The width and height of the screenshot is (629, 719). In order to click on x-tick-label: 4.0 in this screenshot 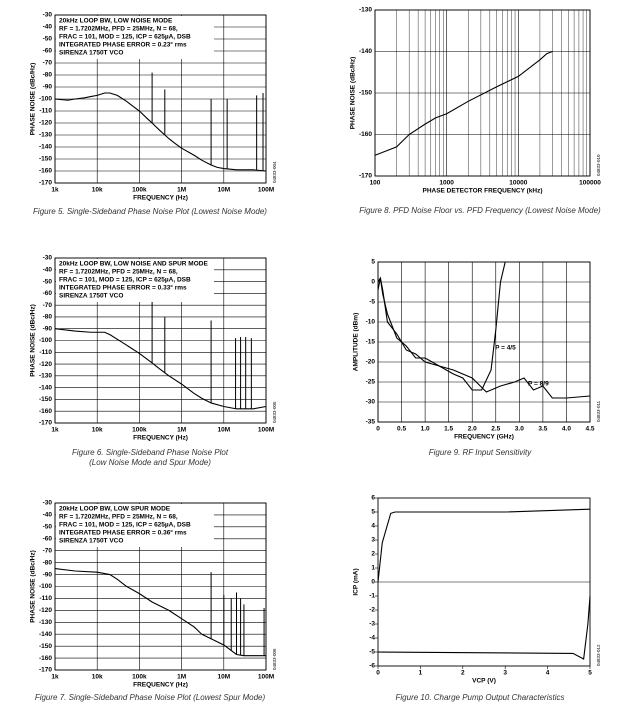, I will do `click(566, 429)`.